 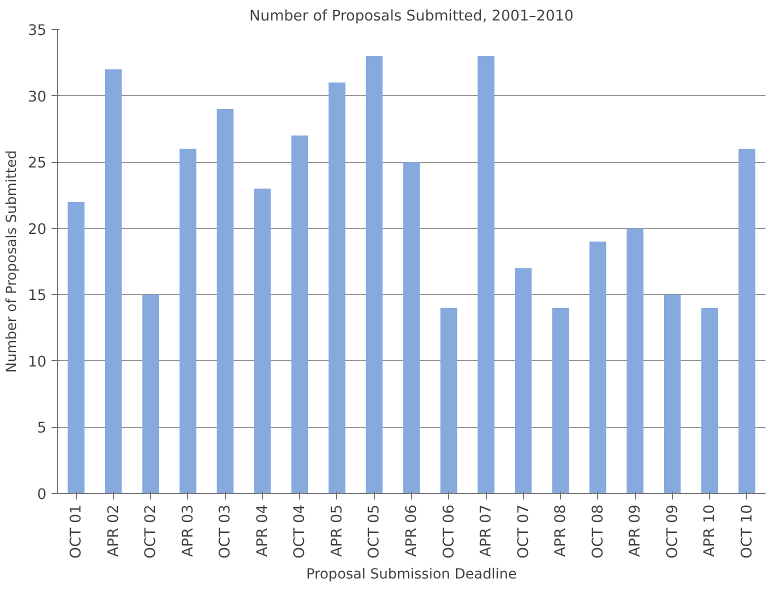 I want to click on y-tick-label: 15, so click(x=37, y=295).